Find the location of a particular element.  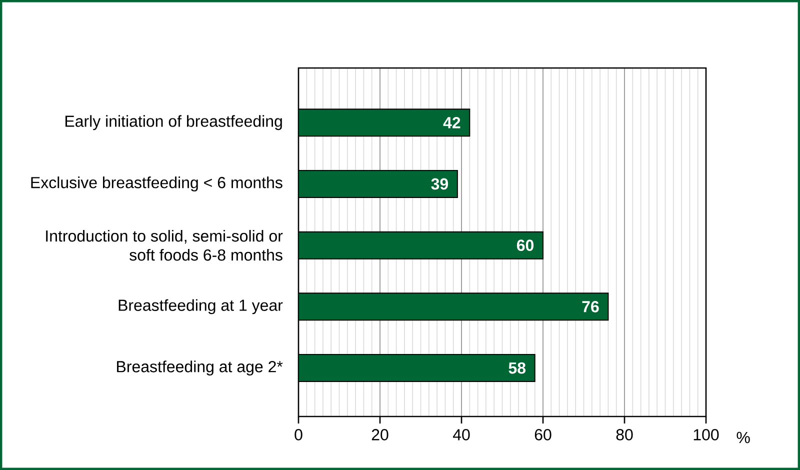

data-label: 76 is located at coordinates (590, 306).